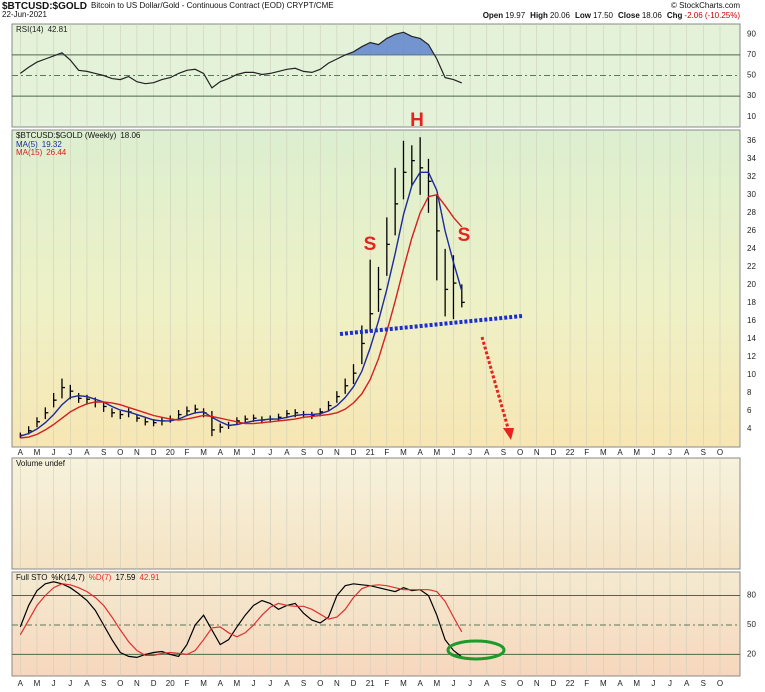 This screenshot has width=765, height=692. I want to click on quote-value: 19.97, so click(515, 15).